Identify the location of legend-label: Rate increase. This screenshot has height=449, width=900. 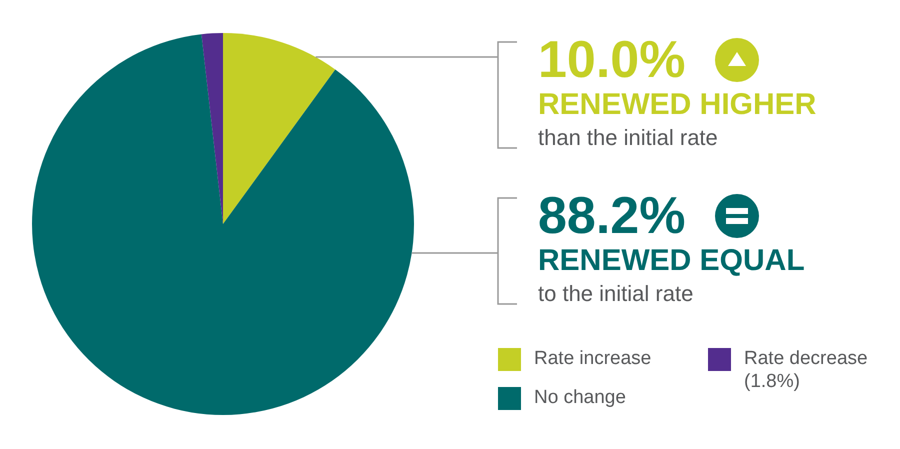
(593, 358).